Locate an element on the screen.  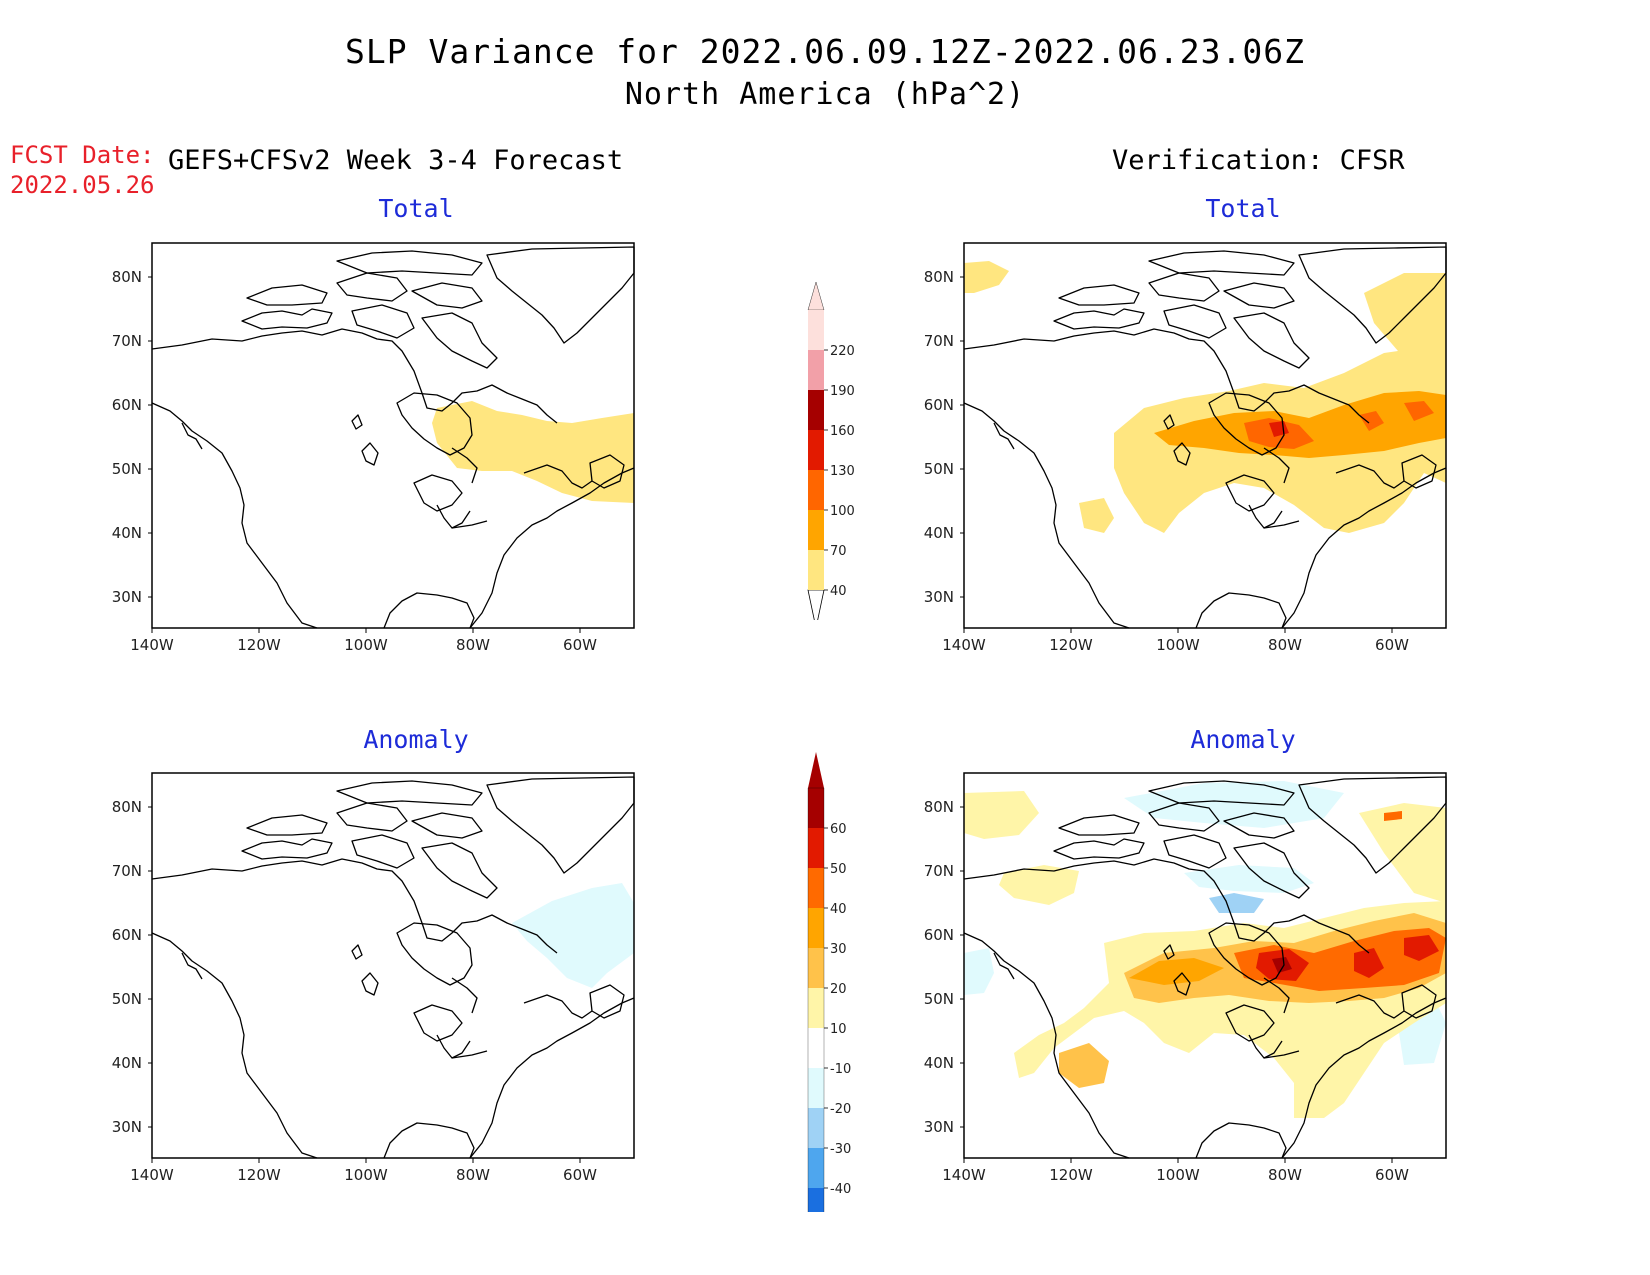
verification-column-title: Verification: CFSR is located at coordinates (1258, 160).